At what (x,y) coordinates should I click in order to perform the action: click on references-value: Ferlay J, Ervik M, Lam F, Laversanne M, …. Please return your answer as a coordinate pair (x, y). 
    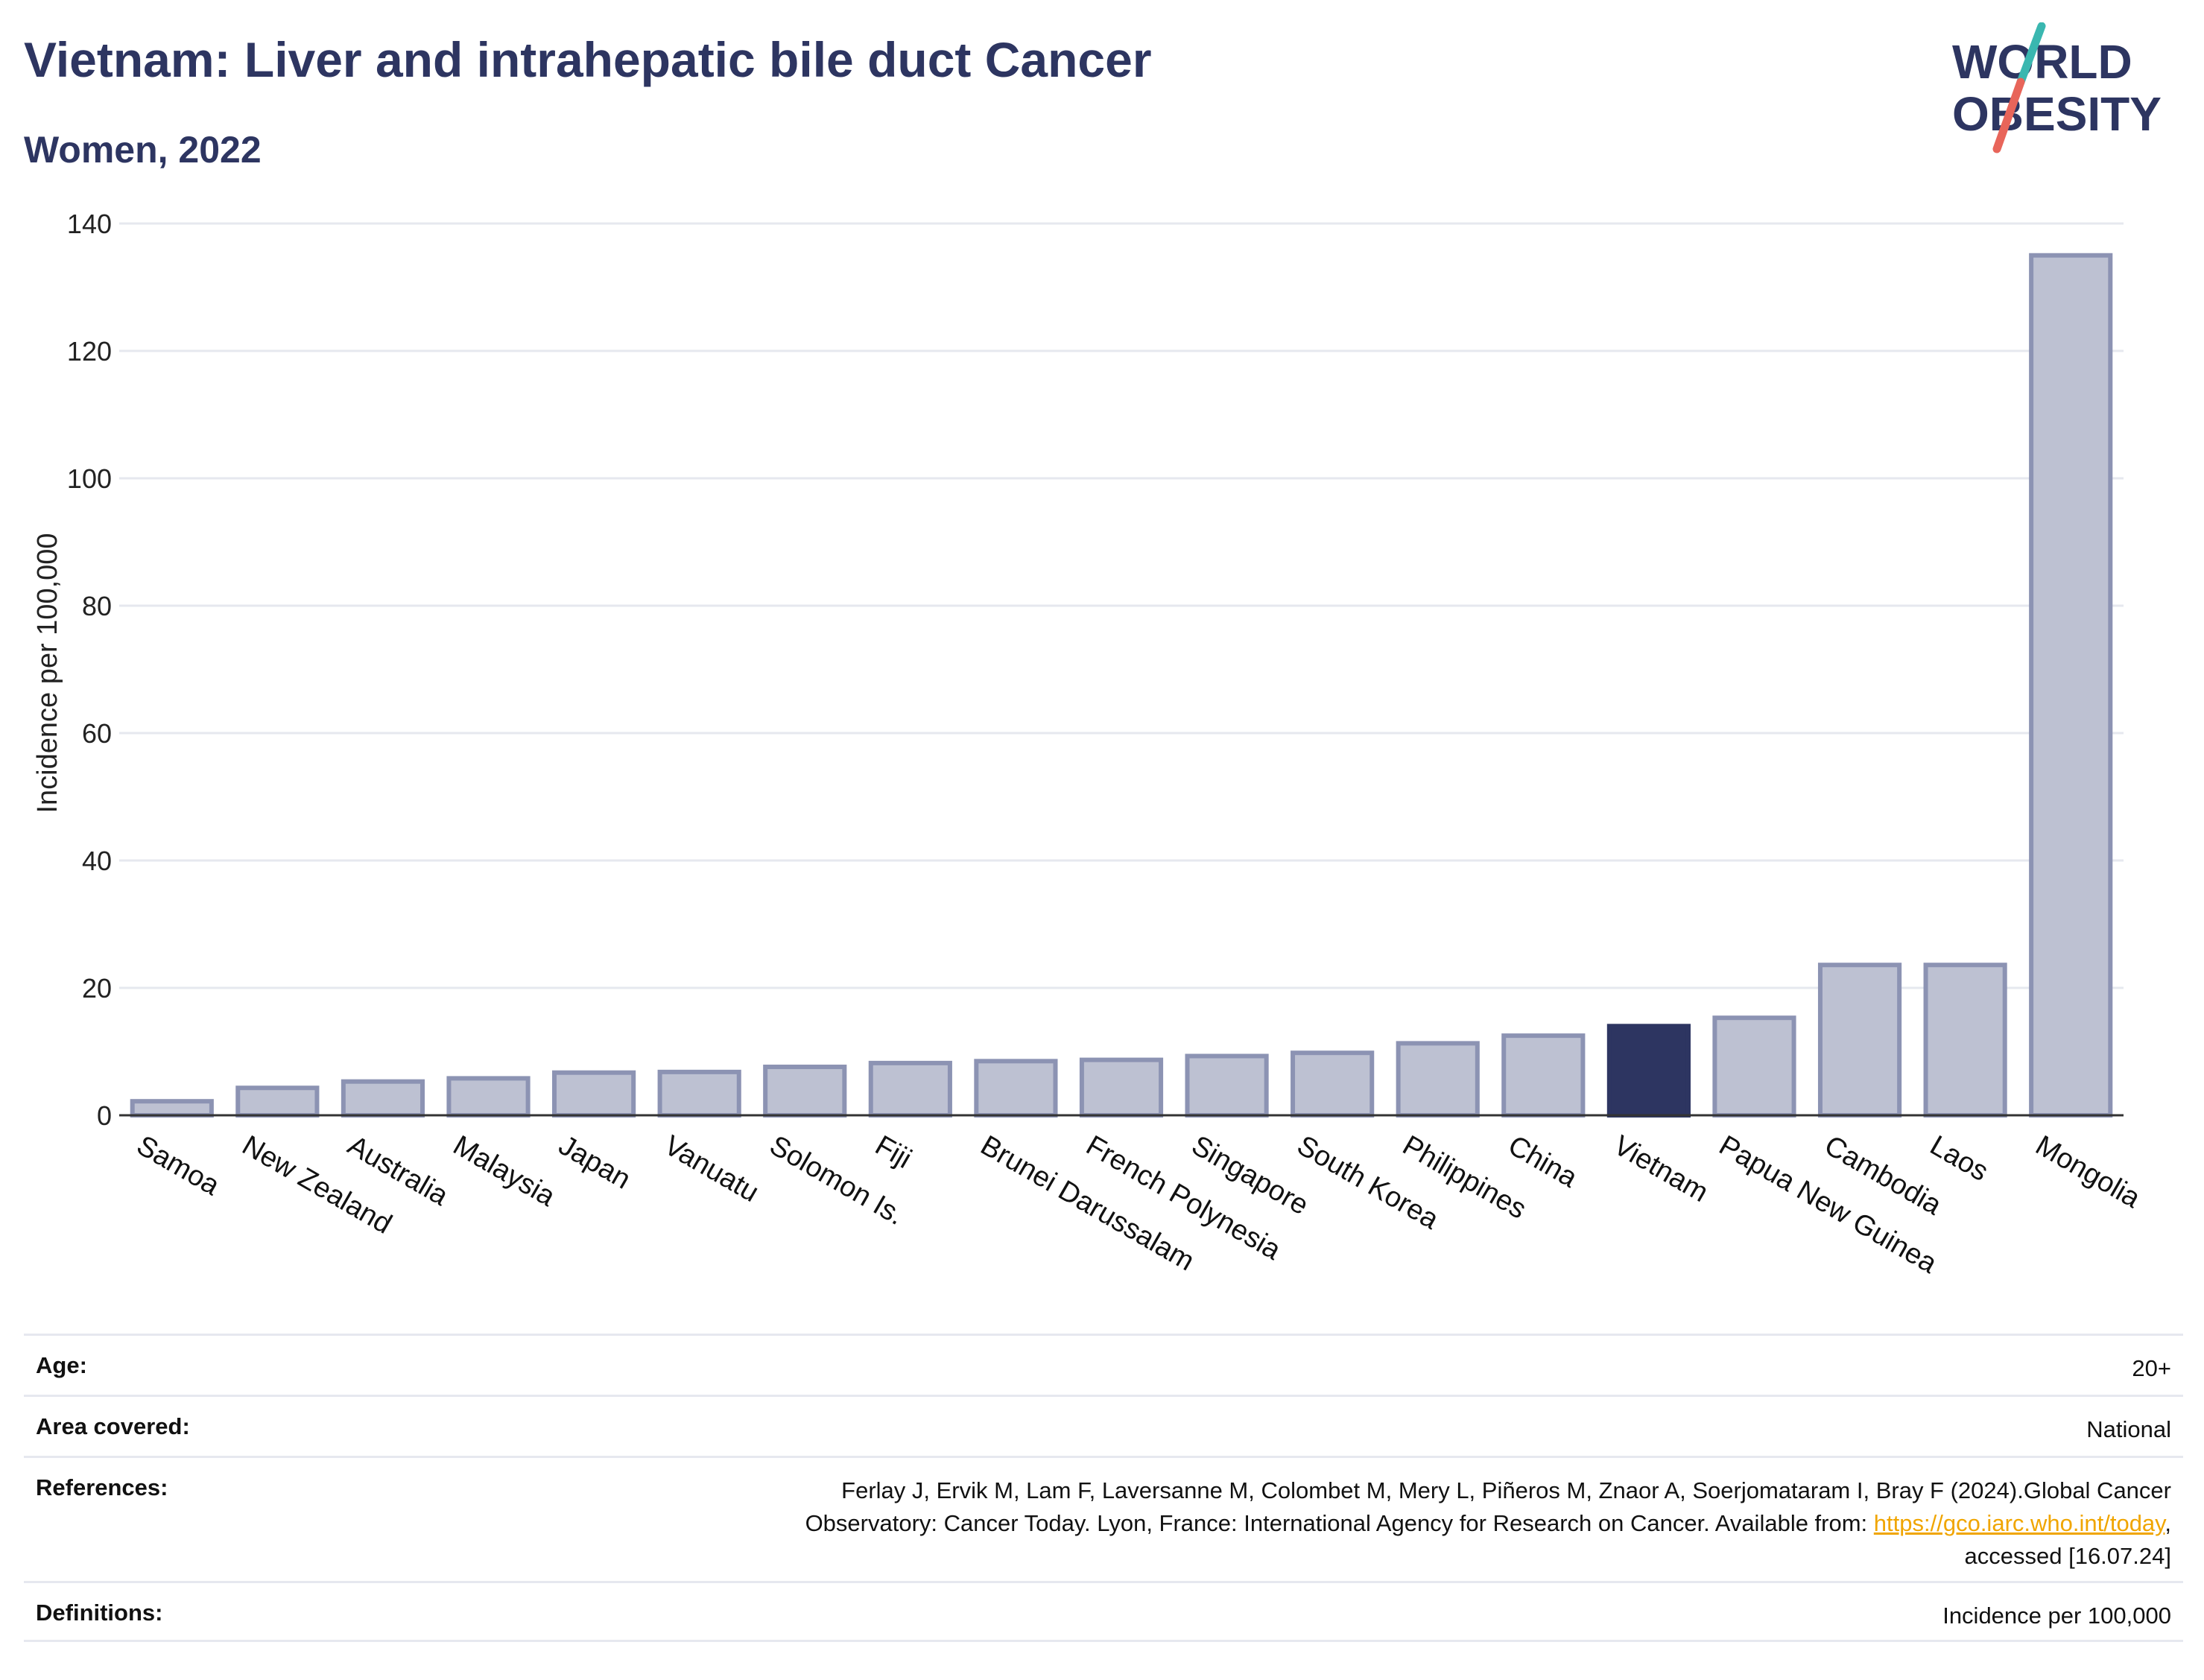
    Looking at the image, I should click on (1488, 1523).